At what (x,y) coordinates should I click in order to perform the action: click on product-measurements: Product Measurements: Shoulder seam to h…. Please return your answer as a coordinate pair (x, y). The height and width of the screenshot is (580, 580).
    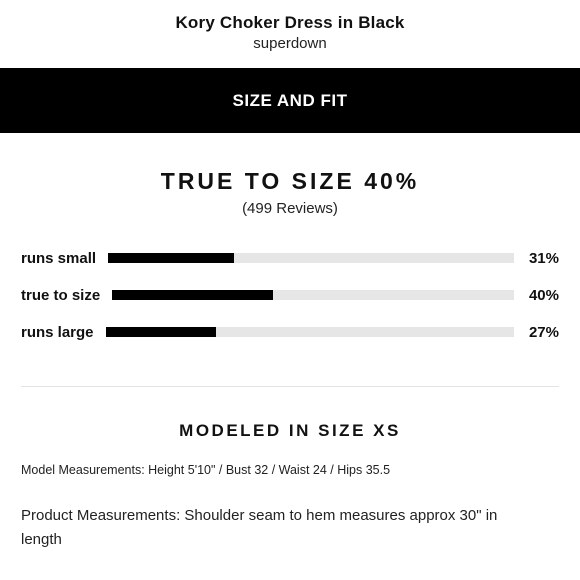
    Looking at the image, I should click on (259, 527).